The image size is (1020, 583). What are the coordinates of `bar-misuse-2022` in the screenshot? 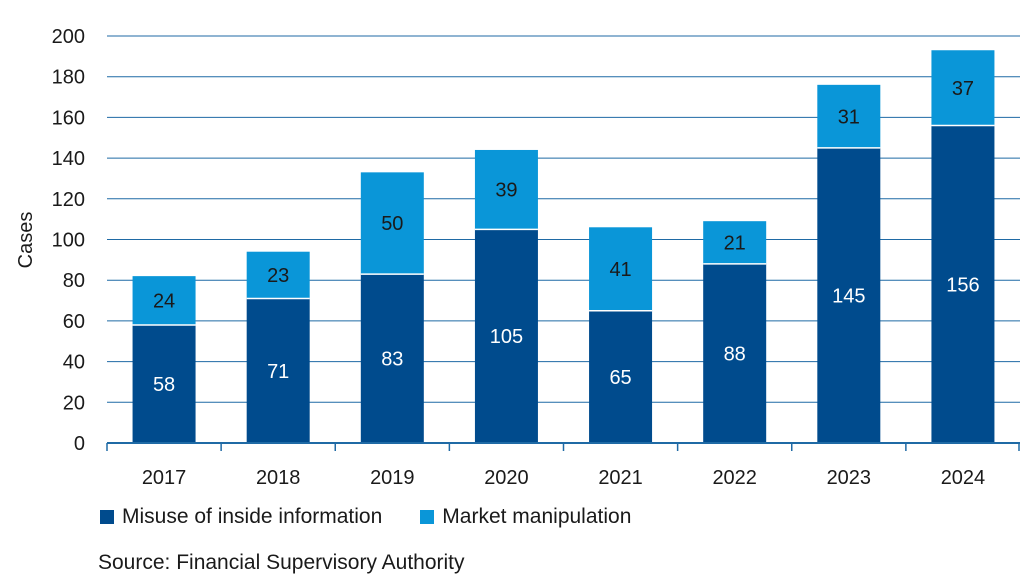 It's located at (735, 353).